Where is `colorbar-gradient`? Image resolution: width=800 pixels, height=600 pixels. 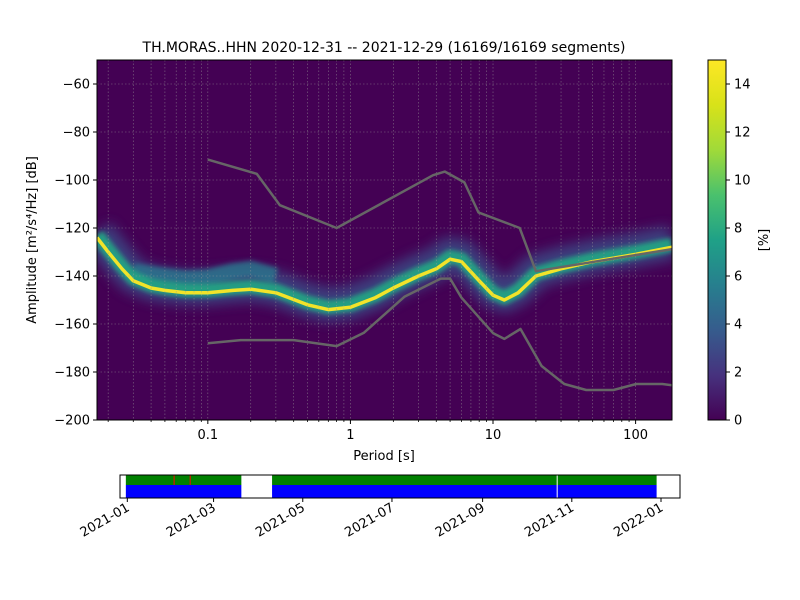 colorbar-gradient is located at coordinates (717, 240).